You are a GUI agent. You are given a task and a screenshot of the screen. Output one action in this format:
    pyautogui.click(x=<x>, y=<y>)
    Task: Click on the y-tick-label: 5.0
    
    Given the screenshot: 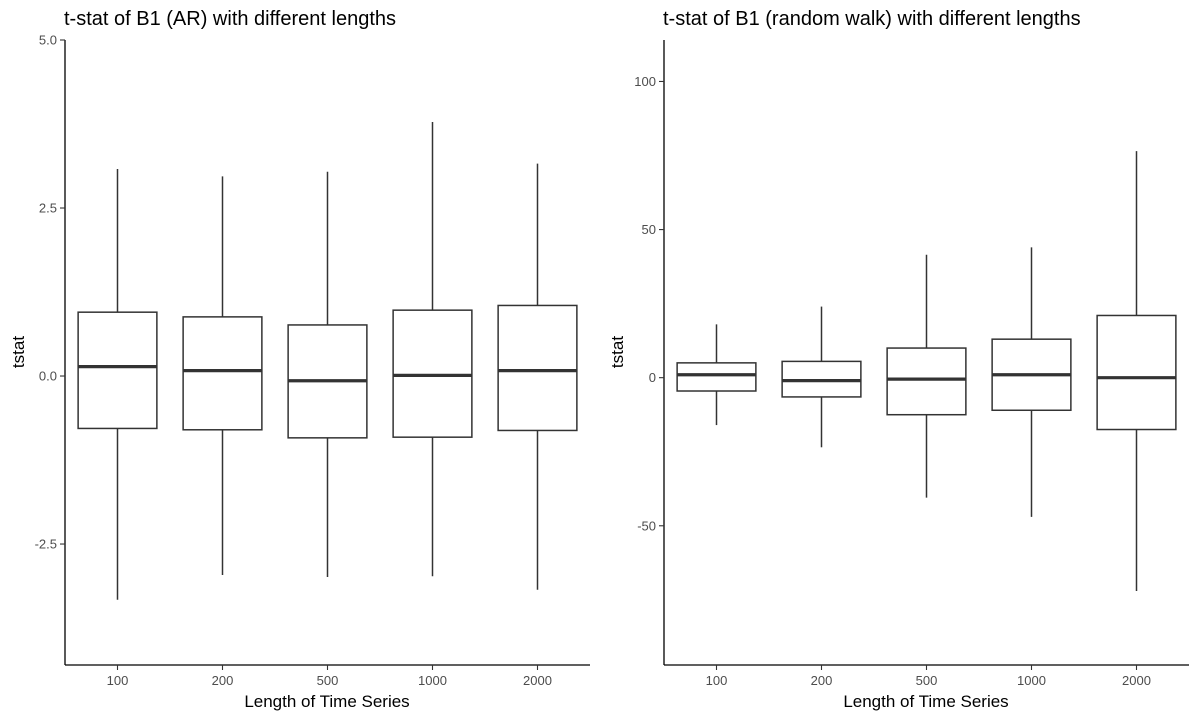 What is the action you would take?
    pyautogui.click(x=48, y=40)
    